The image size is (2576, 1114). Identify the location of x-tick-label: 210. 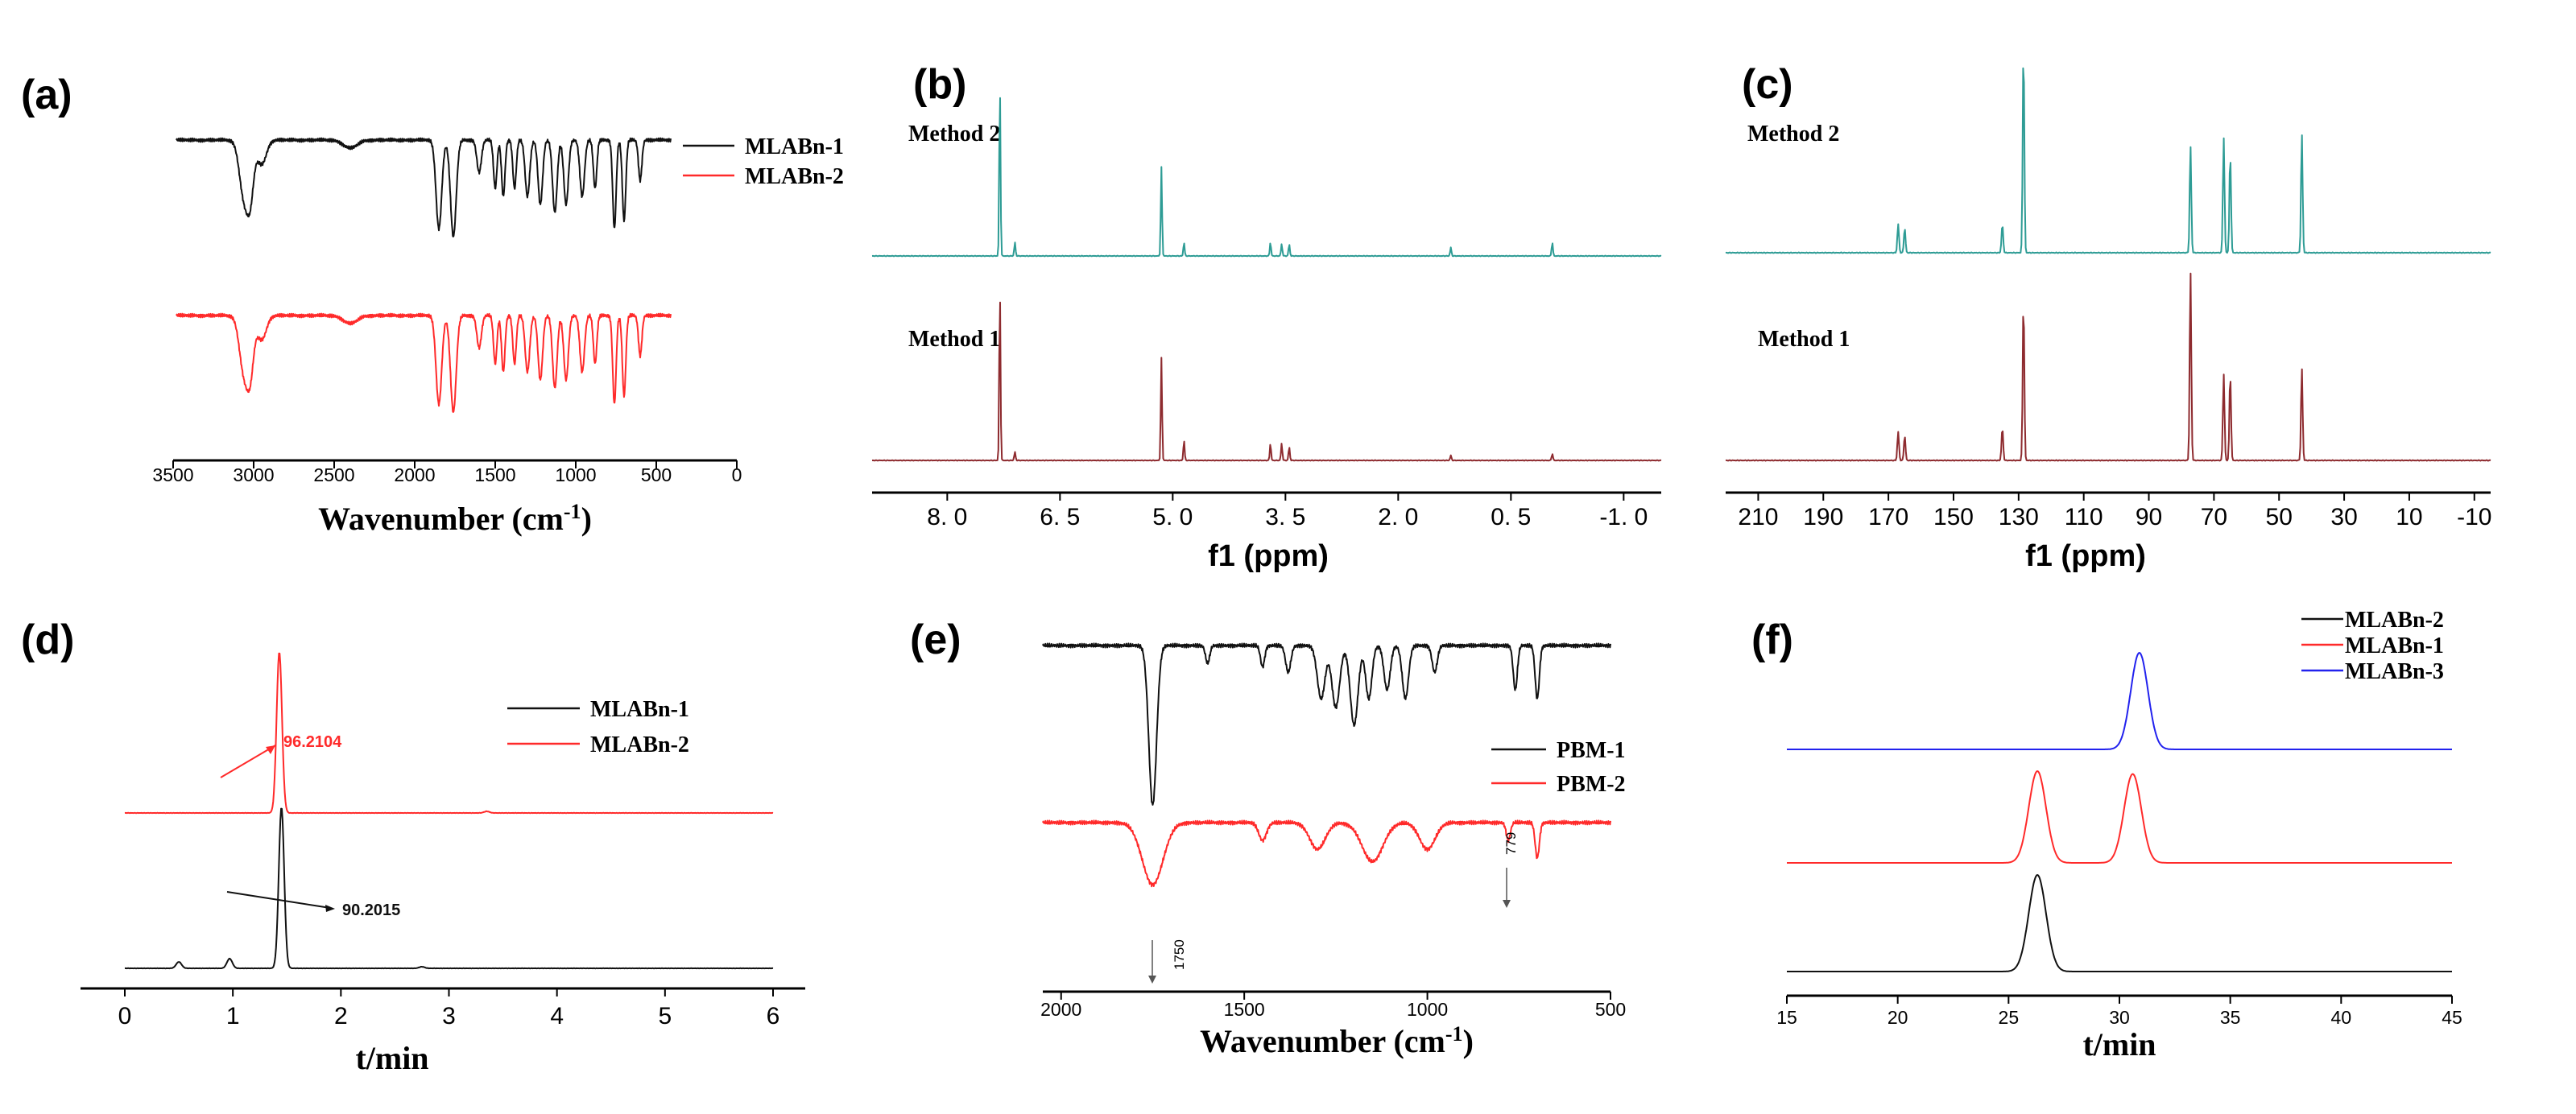
(1758, 517).